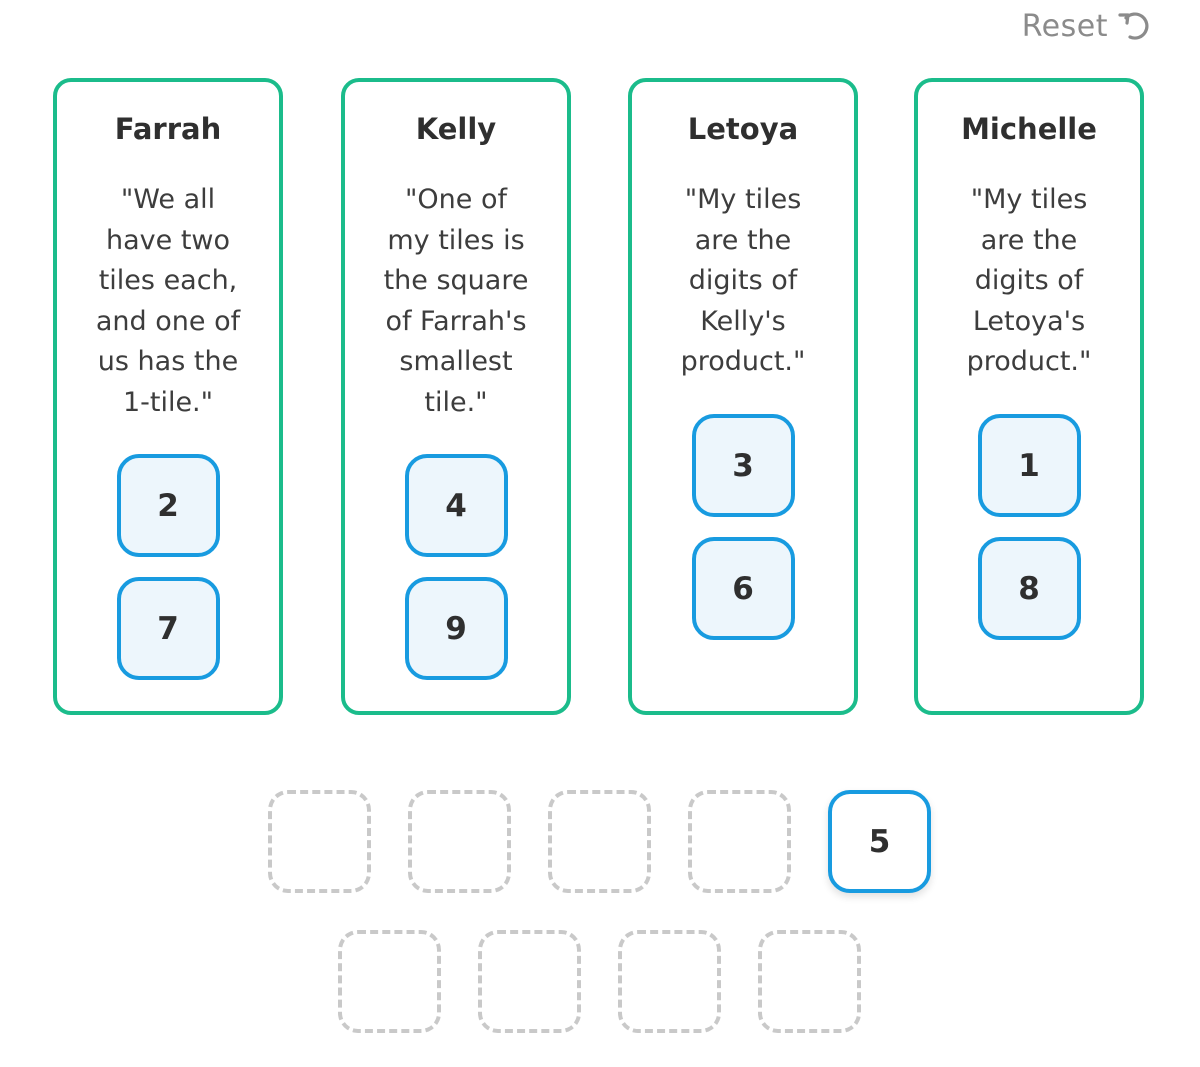 Image resolution: width=1200 pixels, height=1067 pixels. What do you see at coordinates (456, 402) in the screenshot?
I see `quote-line: tile."` at bounding box center [456, 402].